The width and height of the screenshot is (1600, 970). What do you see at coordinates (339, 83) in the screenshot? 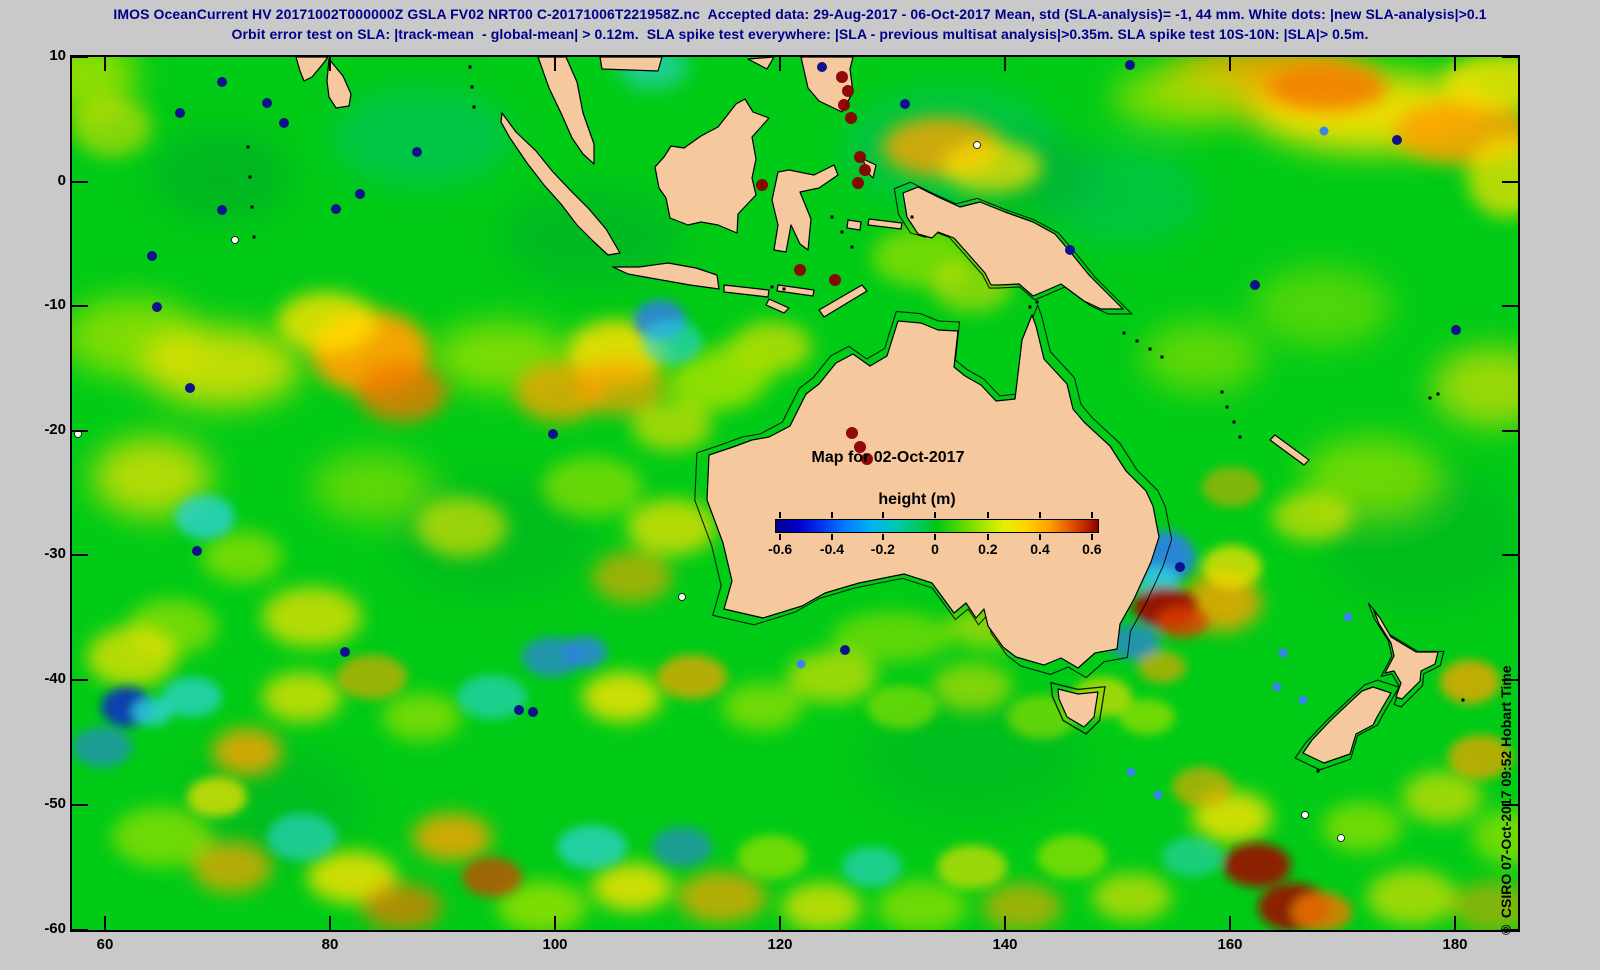
I see `land-sri-lanka` at bounding box center [339, 83].